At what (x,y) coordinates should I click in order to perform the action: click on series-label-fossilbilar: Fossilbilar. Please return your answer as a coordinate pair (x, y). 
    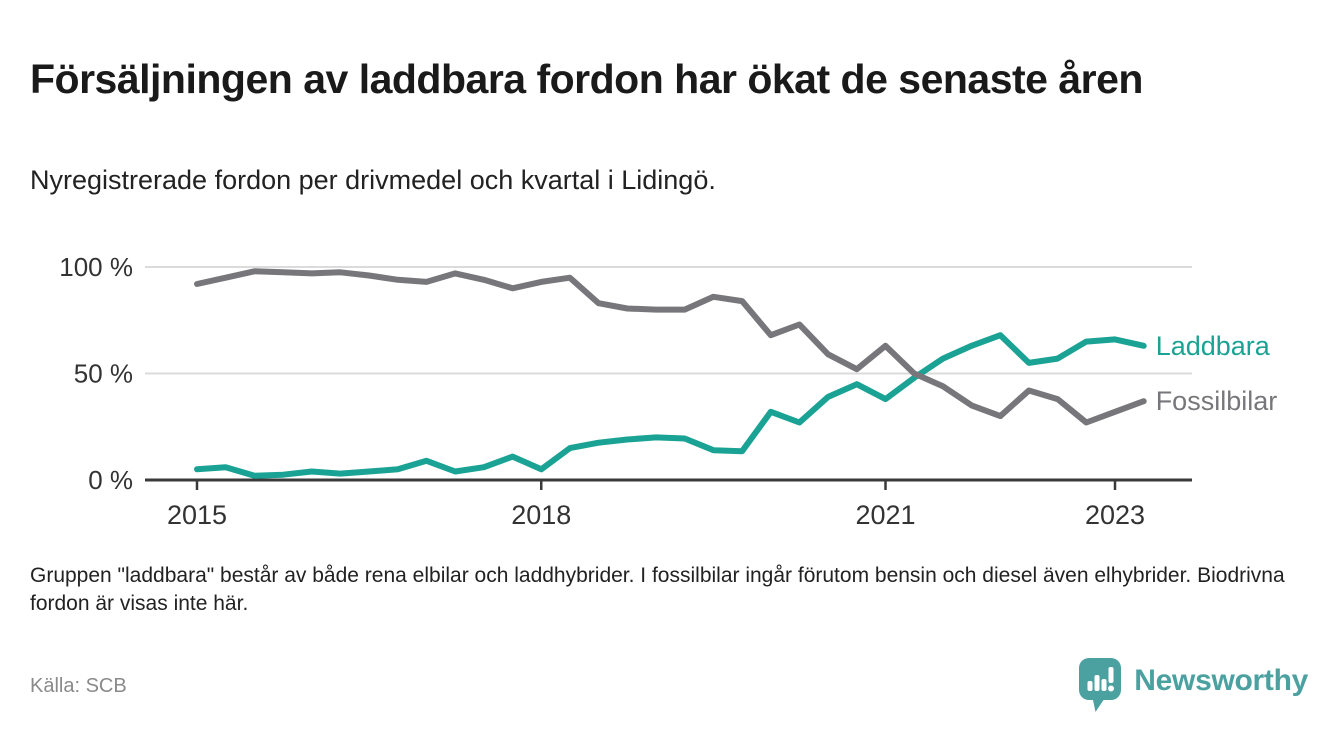
    Looking at the image, I should click on (1217, 401).